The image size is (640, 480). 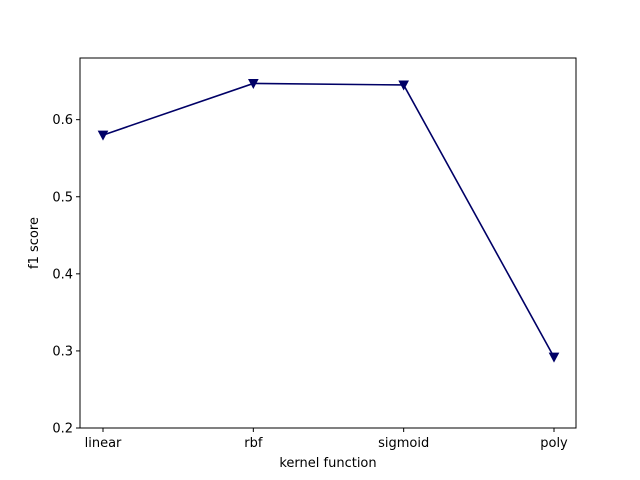 I want to click on x-axis-label: kernel function, so click(x=327, y=463).